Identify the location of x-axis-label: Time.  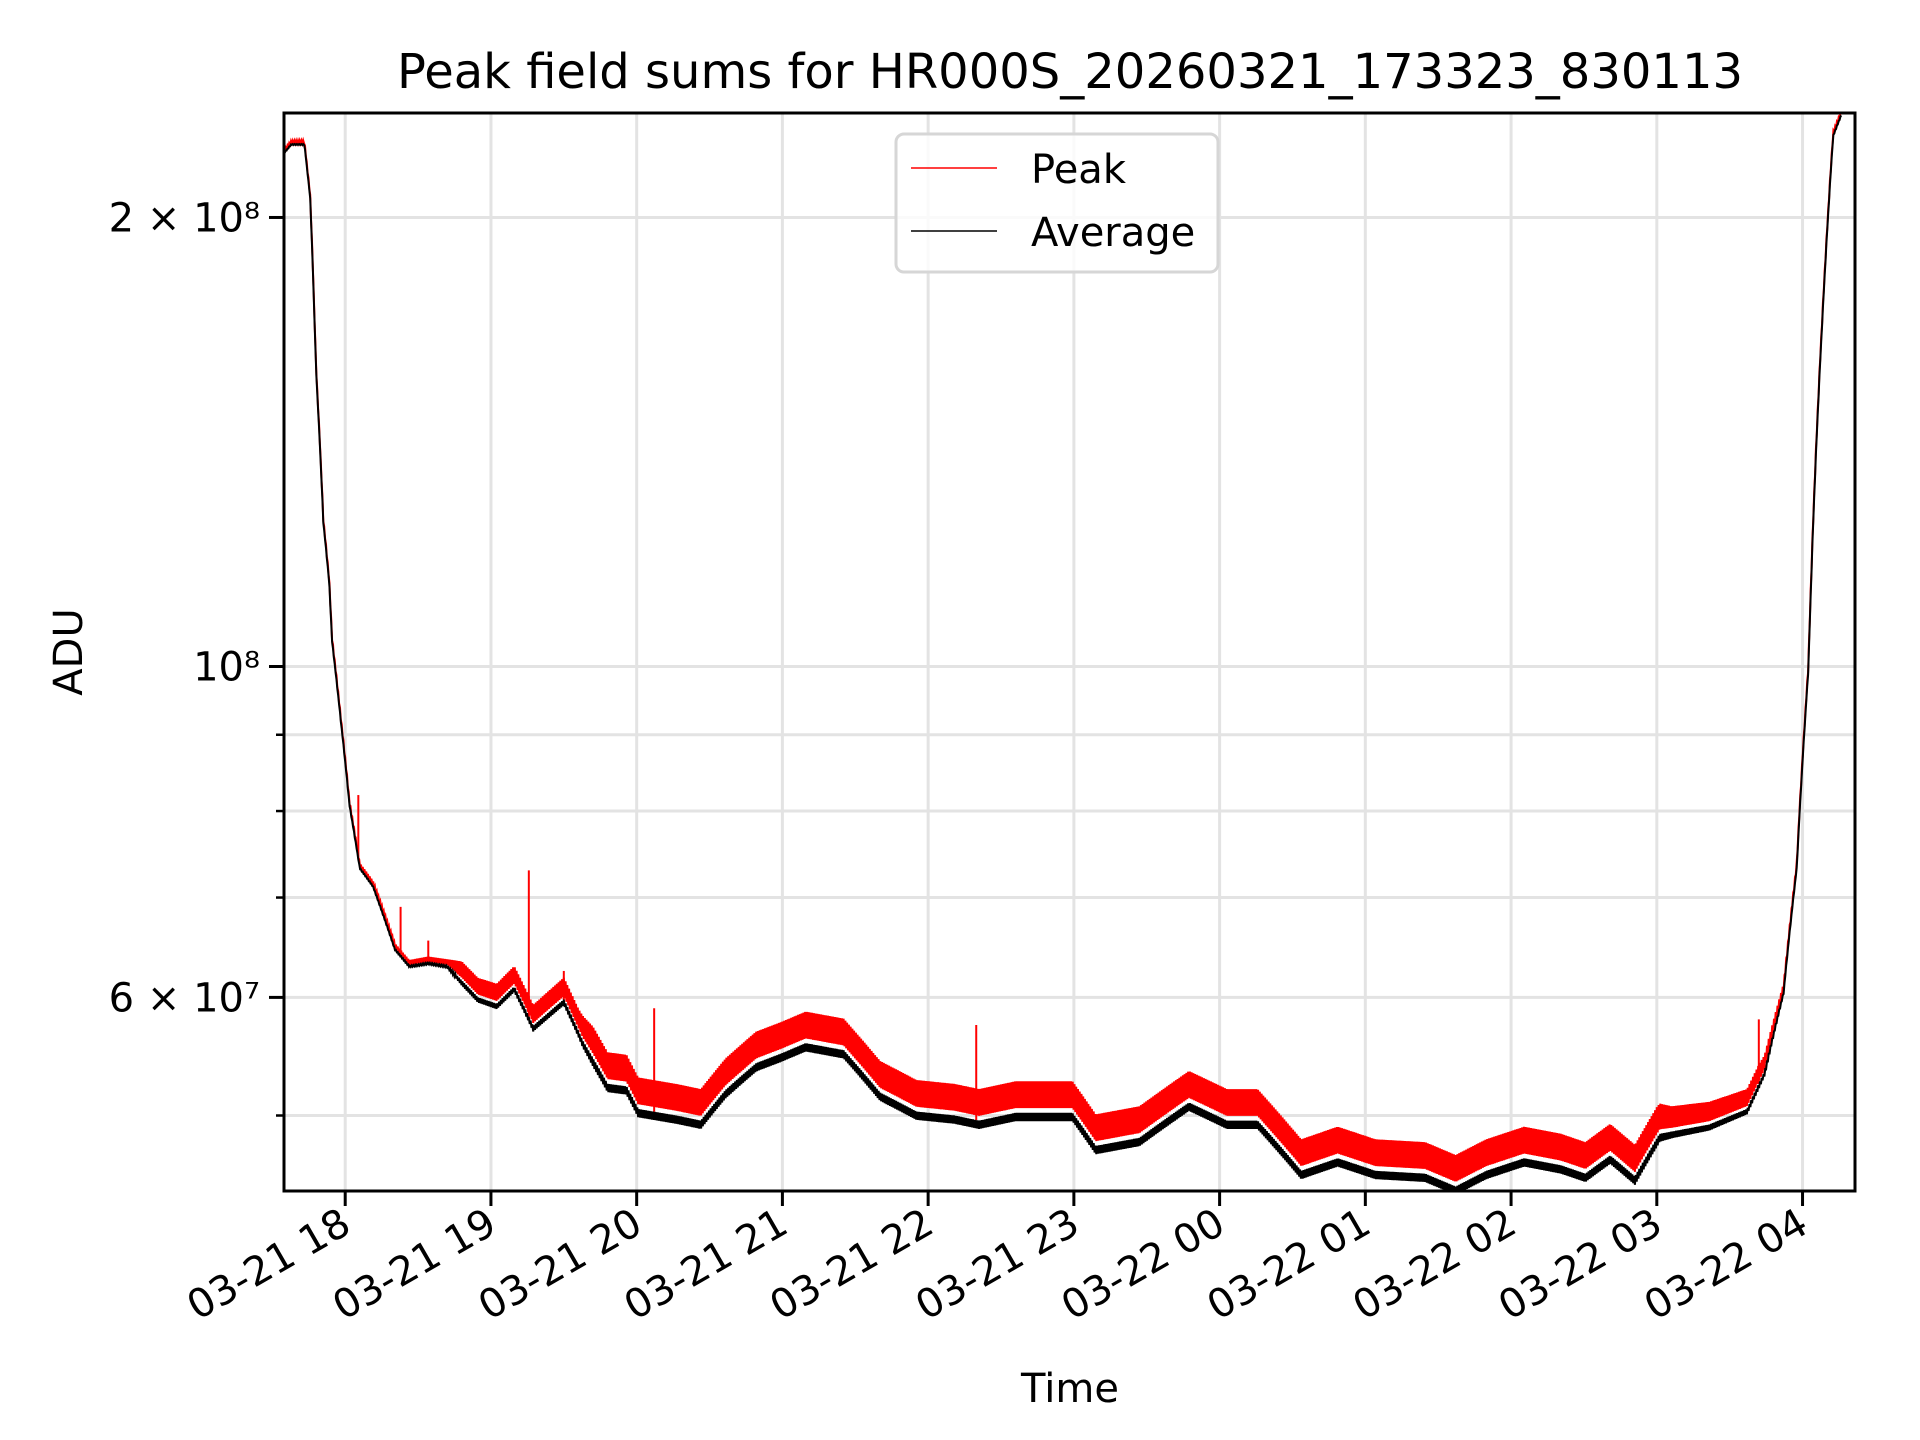
(1069, 1389).